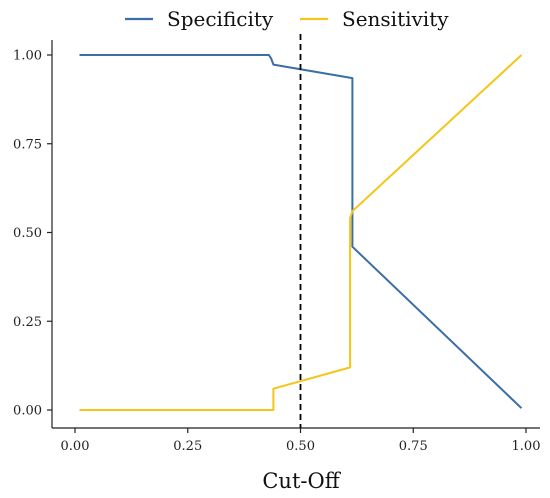 Image resolution: width=550 pixels, height=498 pixels. Describe the element at coordinates (27, 144) in the screenshot. I see `y-tick-label: 0.75` at that location.